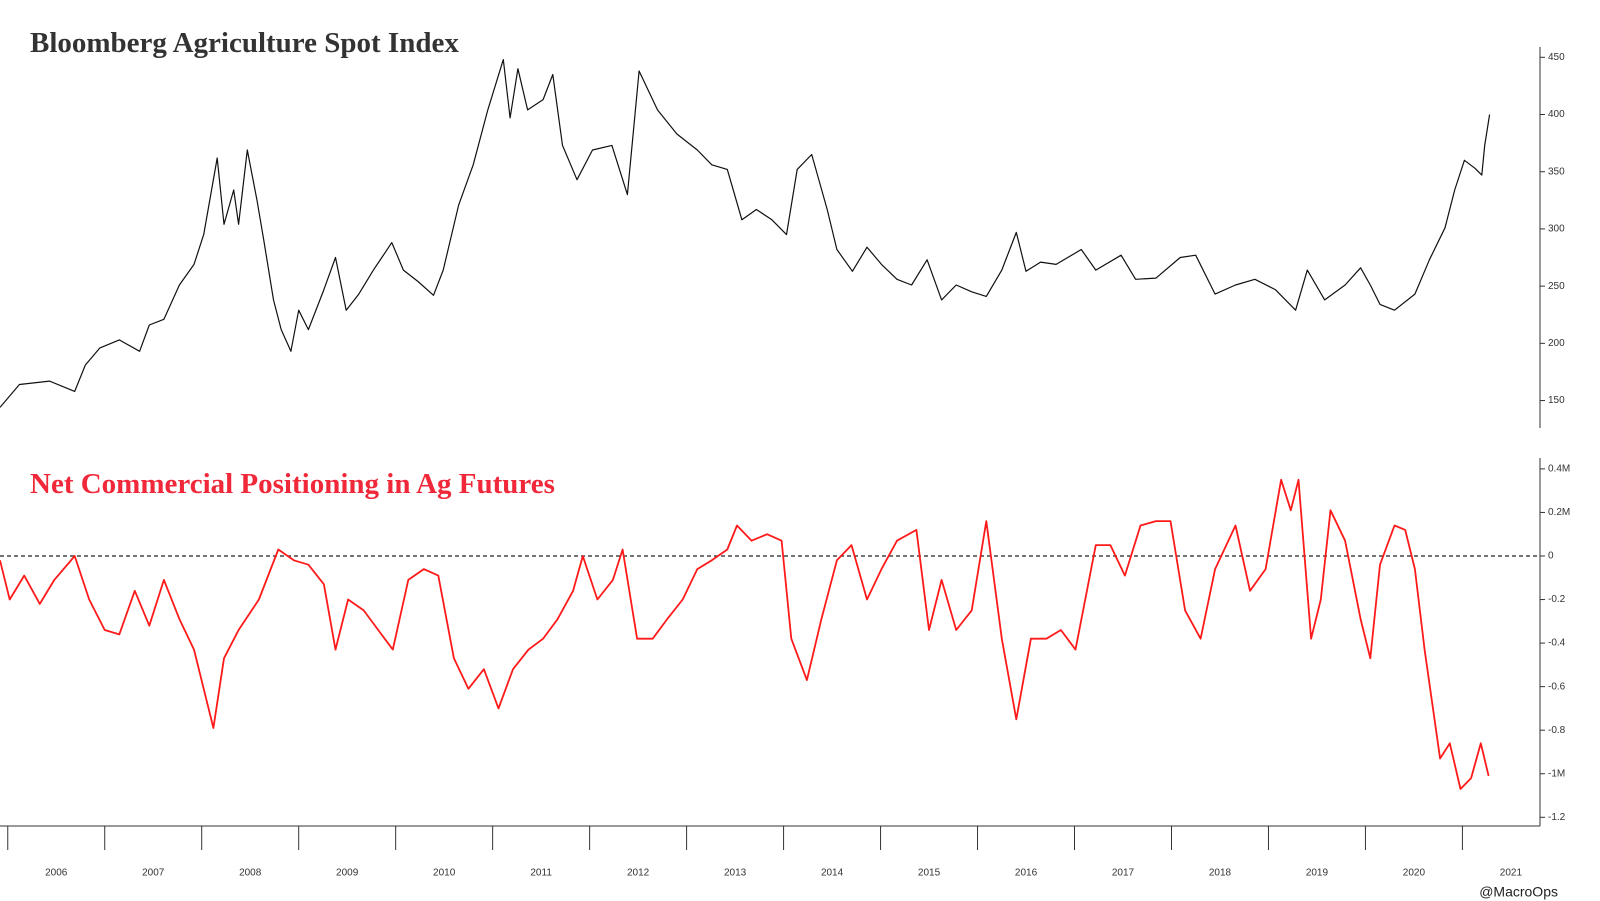  I want to click on y-tick-label: 250, so click(1556, 286).